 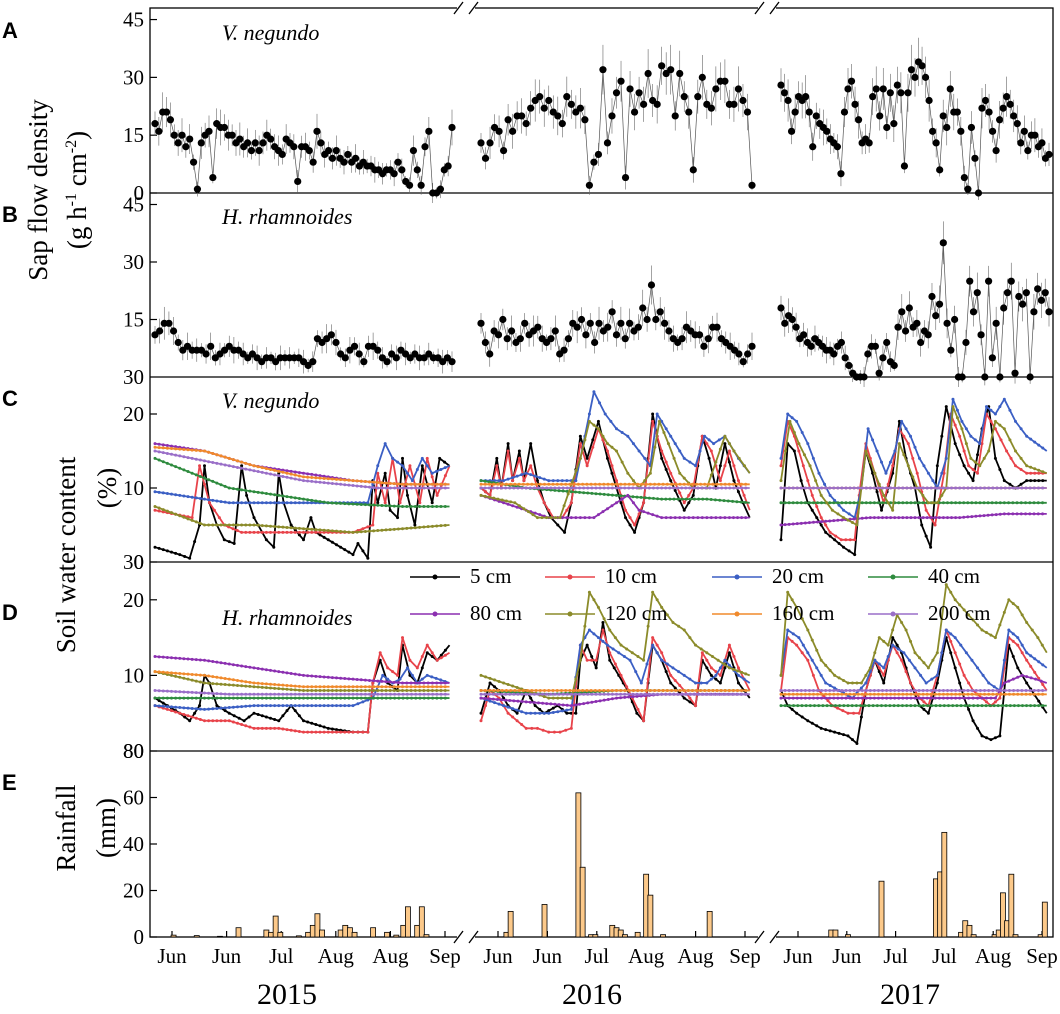 I want to click on sap-unit-sup1: -1, so click(x=71, y=199).